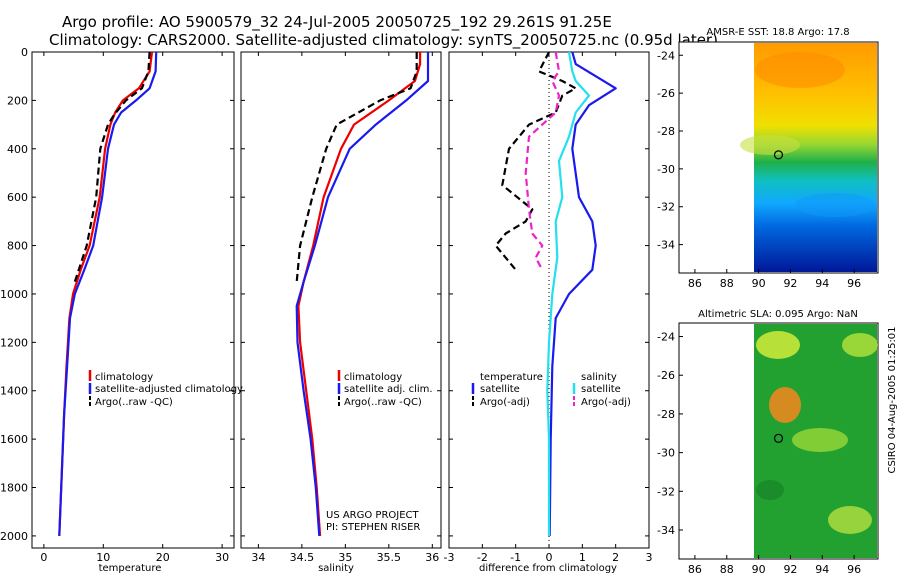  What do you see at coordinates (389, 557) in the screenshot?
I see `x-tick-label: 35.5` at bounding box center [389, 557].